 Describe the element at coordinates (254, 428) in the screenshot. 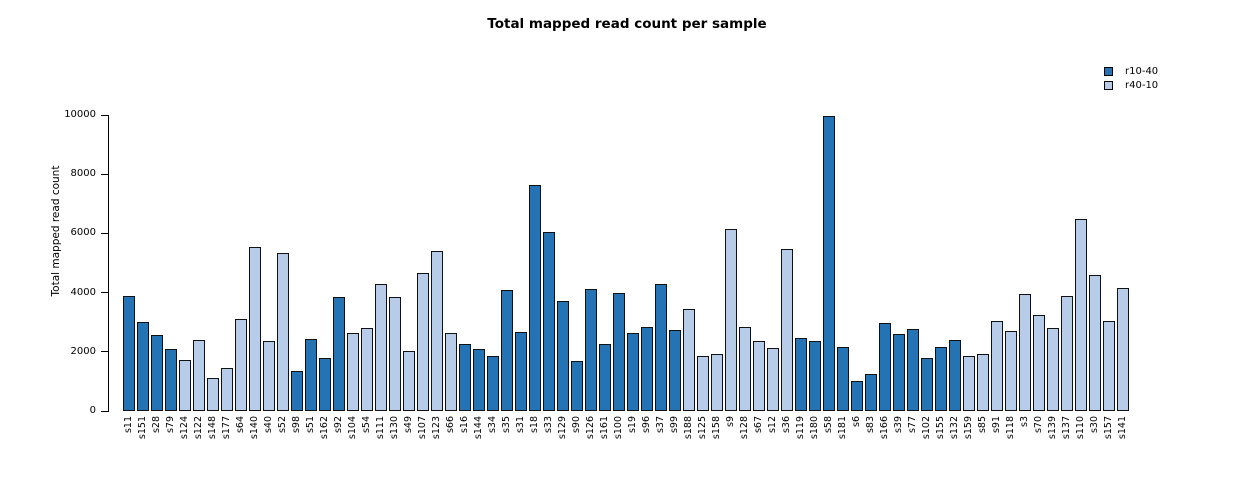

I see `x-tick-label: s140` at that location.